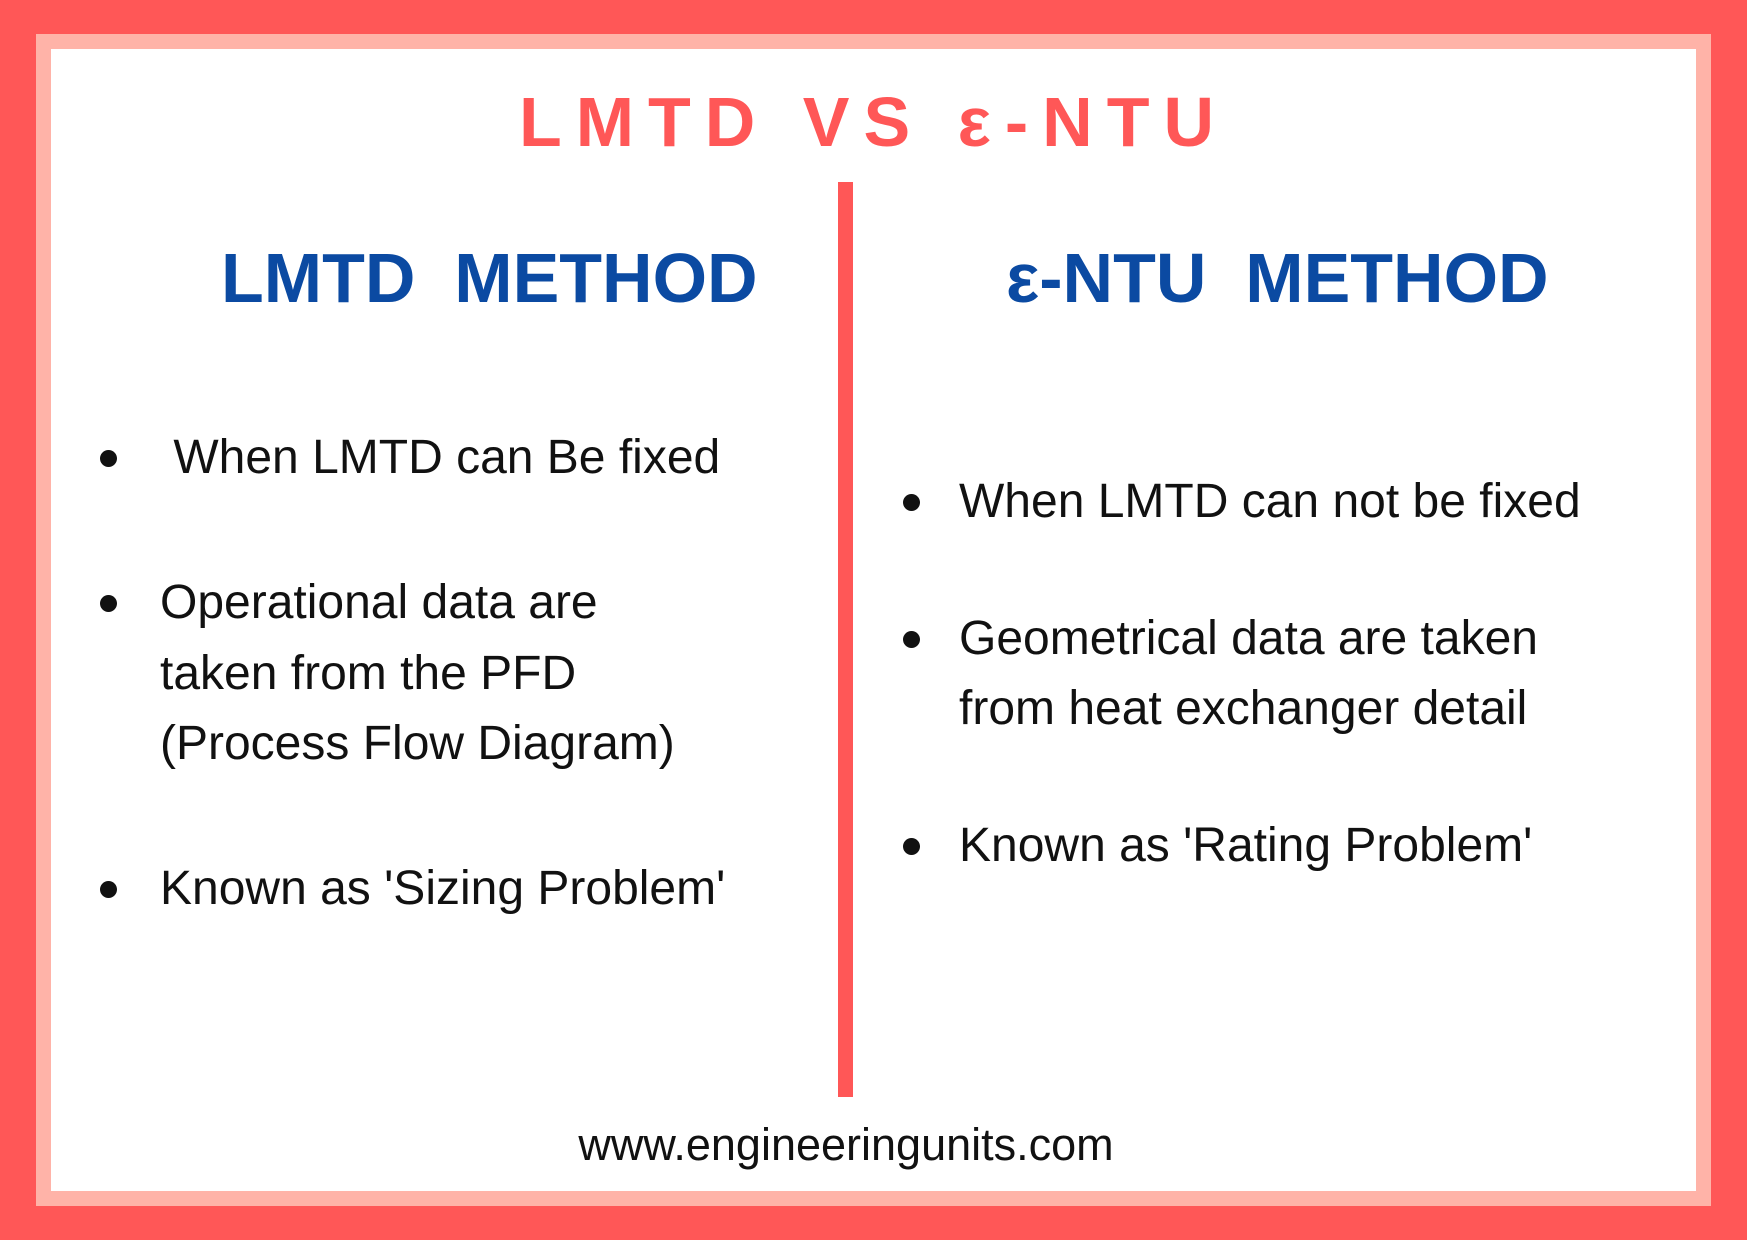 The width and height of the screenshot is (1747, 1240). What do you see at coordinates (440, 457) in the screenshot?
I see `left-item-1: When LMTD can Be fixed` at bounding box center [440, 457].